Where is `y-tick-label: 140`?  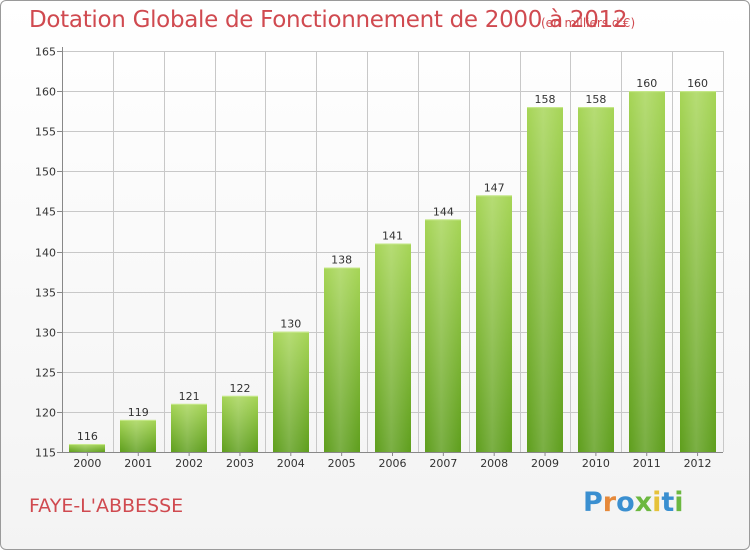 y-tick-label: 140 is located at coordinates (45, 253).